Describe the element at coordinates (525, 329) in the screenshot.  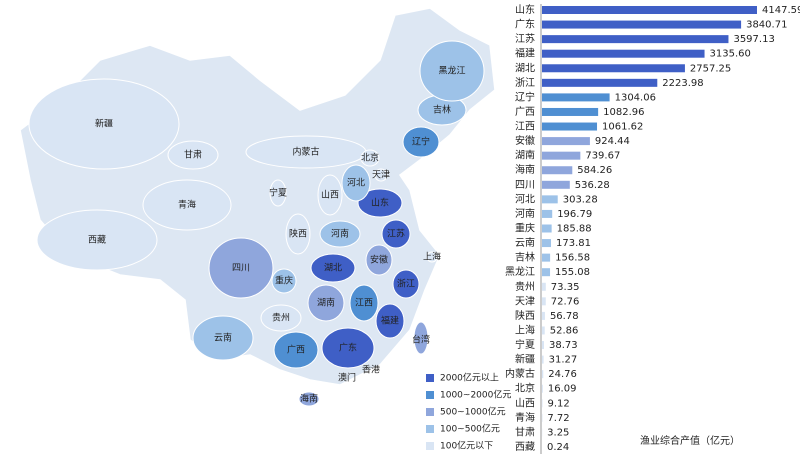
I see `y-tick-label: 上海` at that location.